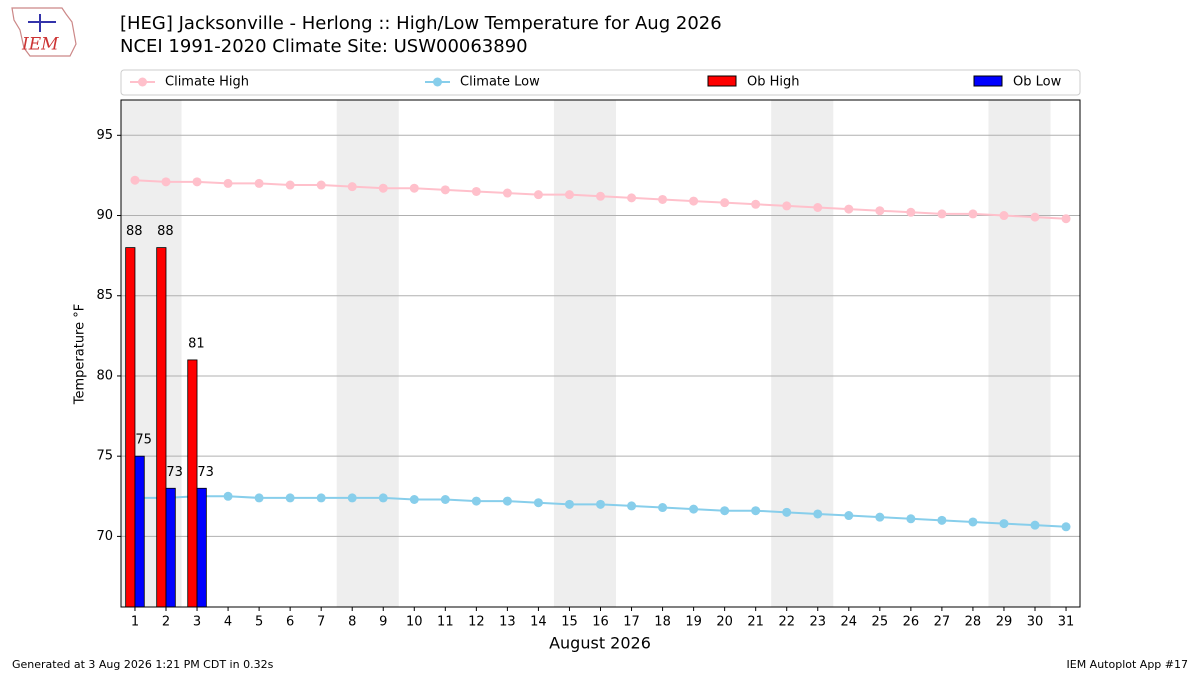 The height and width of the screenshot is (675, 1200). I want to click on x-tick-label: 19, so click(693, 622).